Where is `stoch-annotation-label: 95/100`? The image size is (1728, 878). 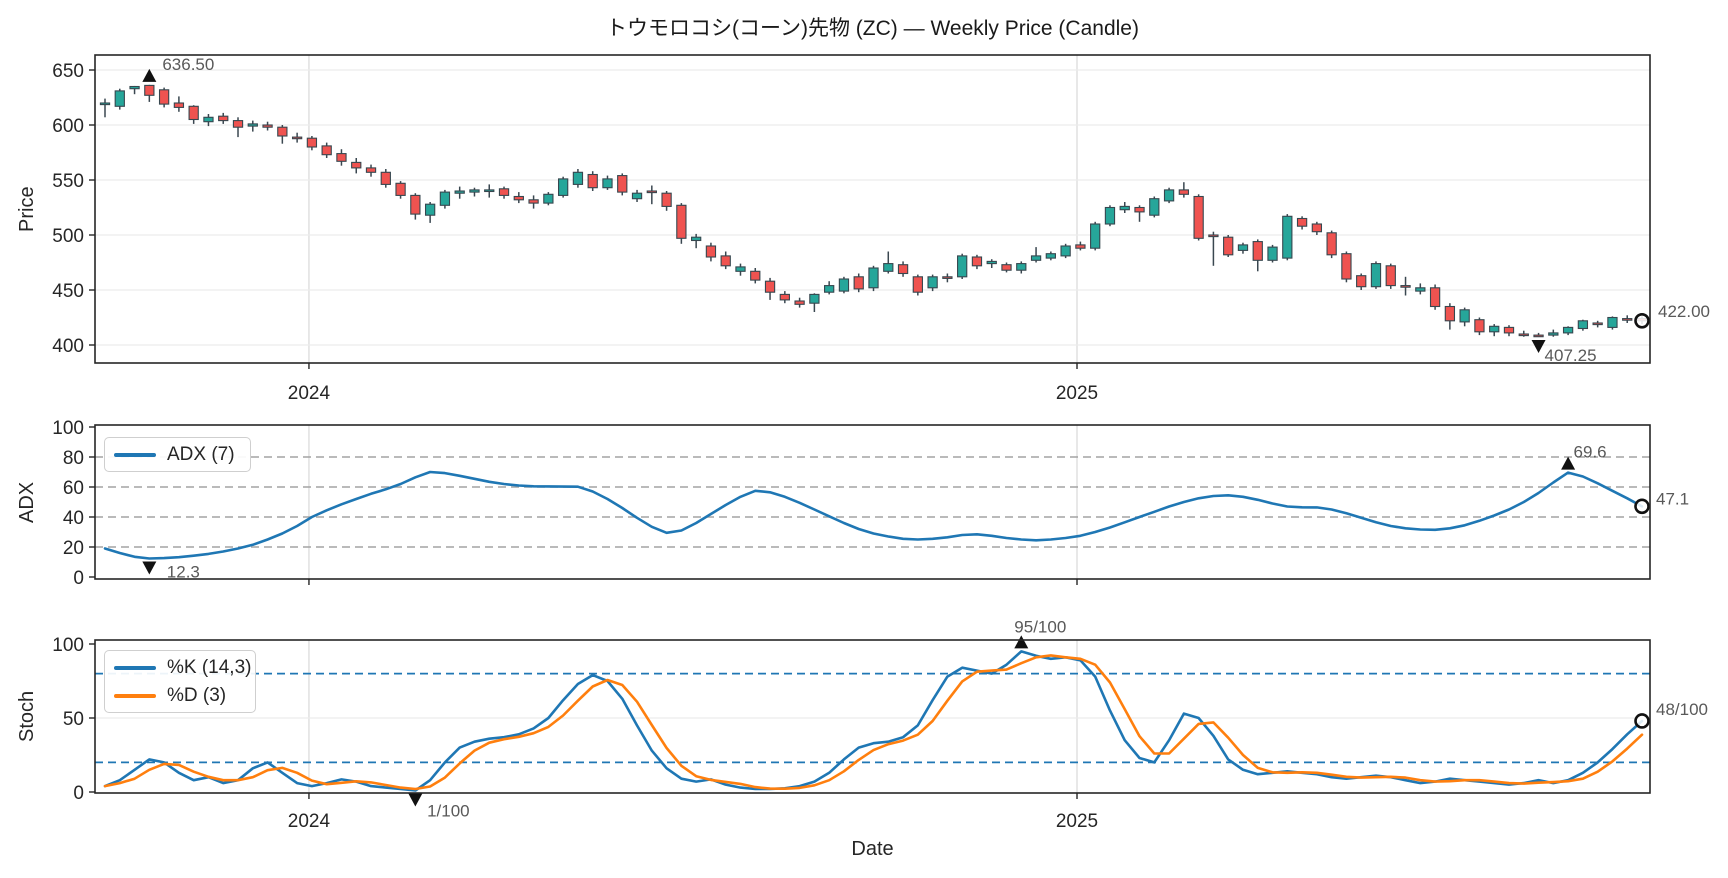 stoch-annotation-label: 95/100 is located at coordinates (1040, 626).